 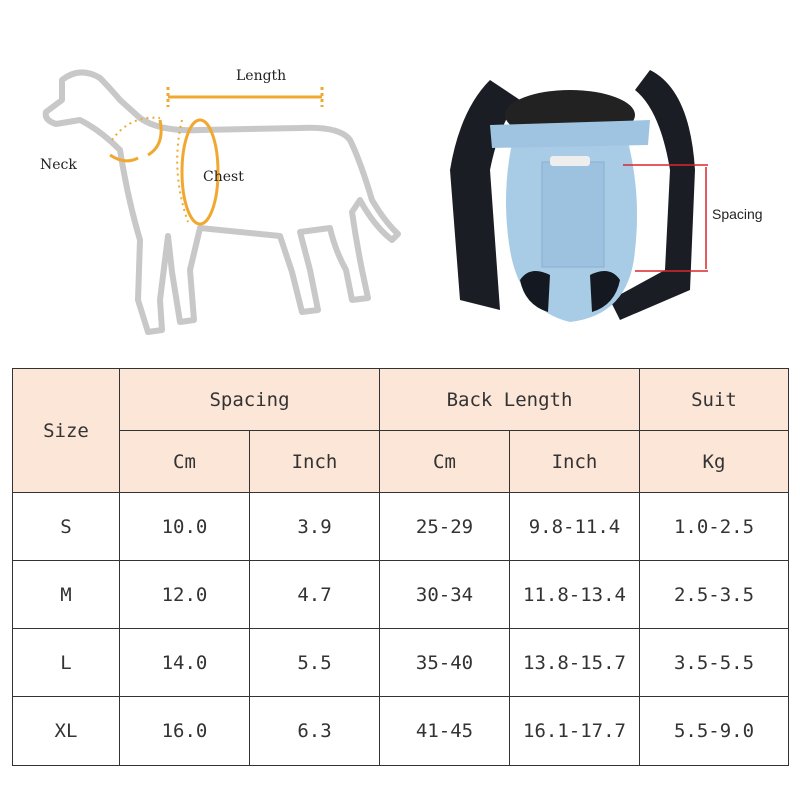 What do you see at coordinates (58, 165) in the screenshot?
I see `neck-label: Neck` at bounding box center [58, 165].